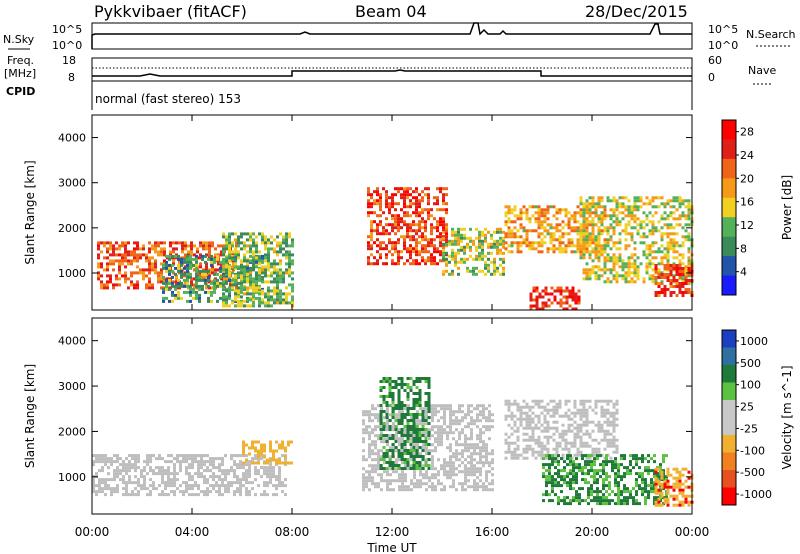  Describe the element at coordinates (399, 37) in the screenshot. I see `noise-panel: N.Sky 10^5 10^0 10^5 10^0 N.Search` at that location.